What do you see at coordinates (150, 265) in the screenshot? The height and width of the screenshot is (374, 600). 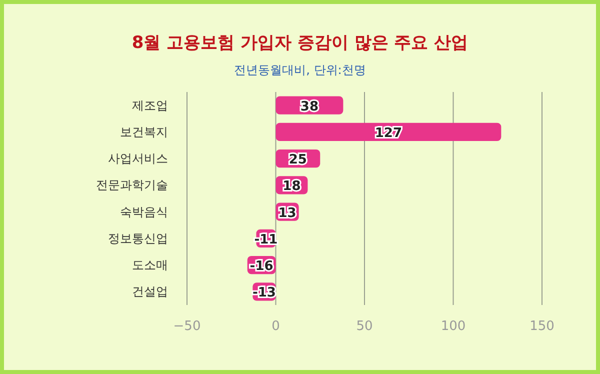 I see `y-tick-label: 도소매` at bounding box center [150, 265].